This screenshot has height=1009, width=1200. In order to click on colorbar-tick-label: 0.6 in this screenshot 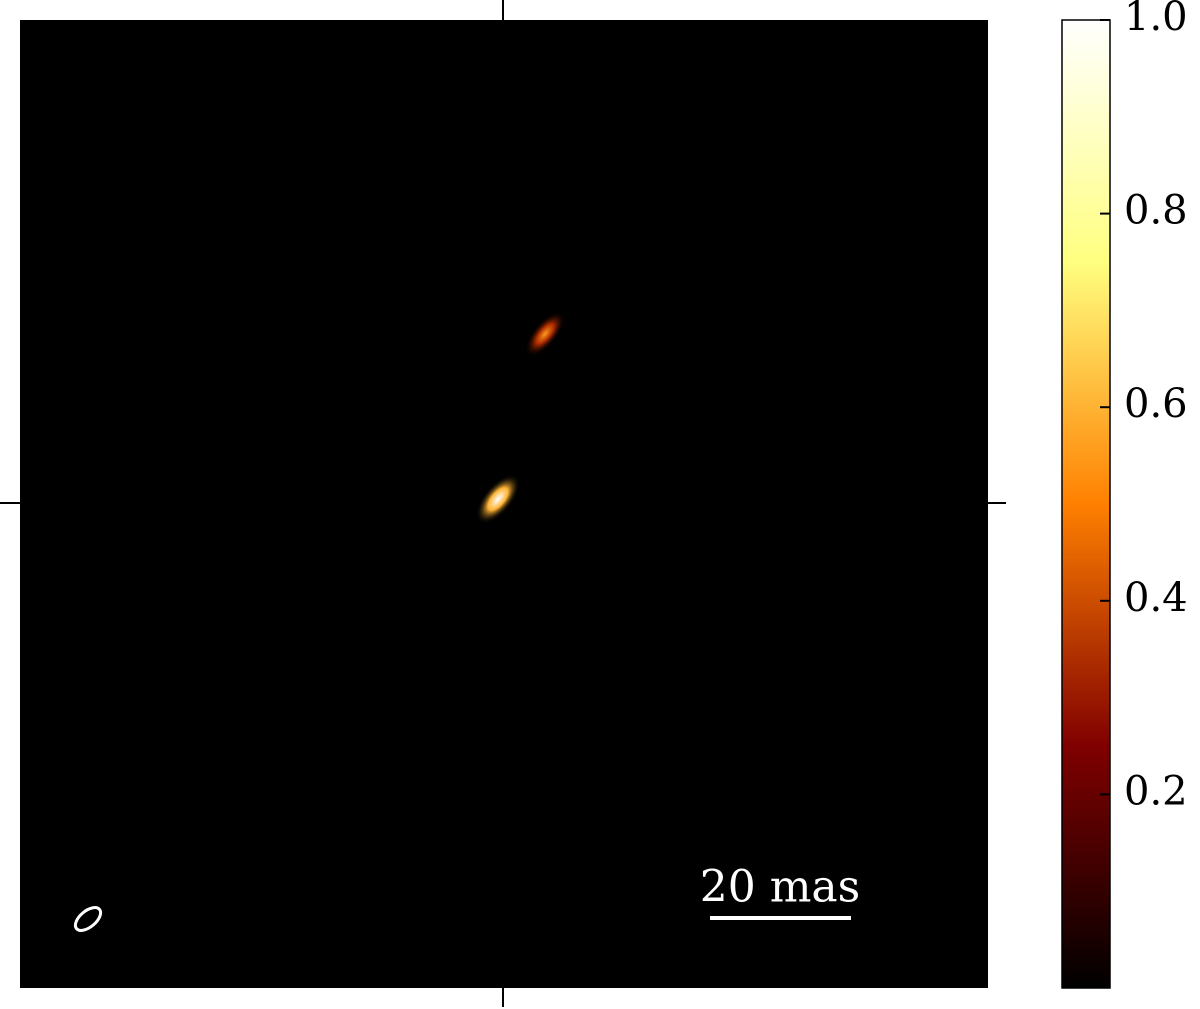, I will do `click(1156, 404)`.